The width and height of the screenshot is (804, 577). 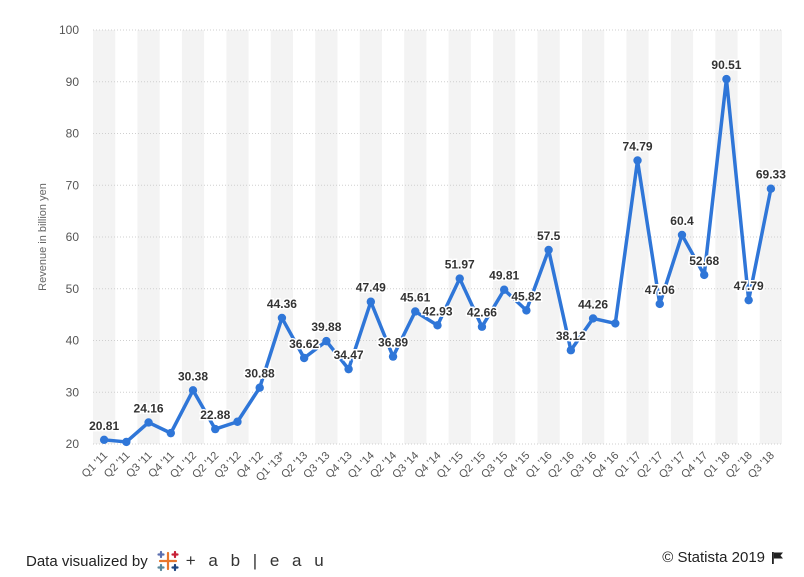 What do you see at coordinates (713, 557) in the screenshot?
I see `copyright-text: © Statista 2019` at bounding box center [713, 557].